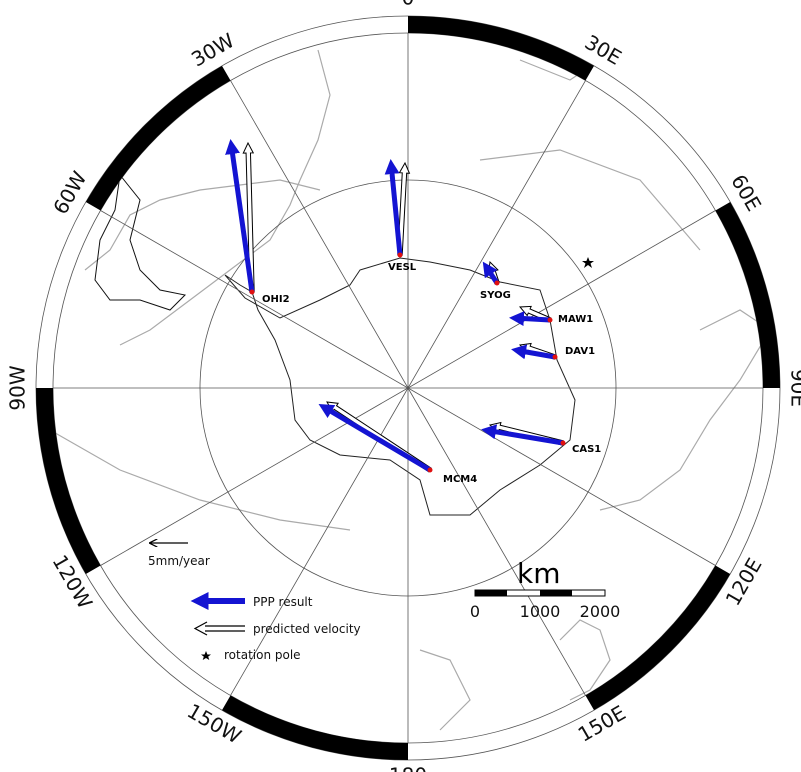 This screenshot has width=801, height=772. Describe the element at coordinates (600, 611) in the screenshot. I see `scale-label: 2000` at that location.